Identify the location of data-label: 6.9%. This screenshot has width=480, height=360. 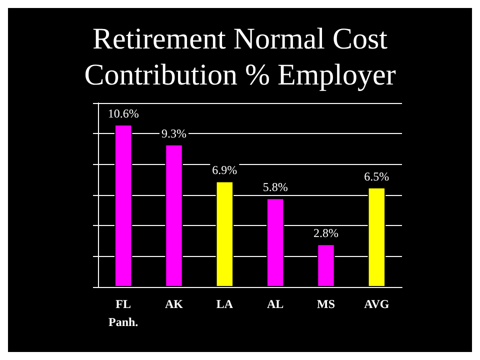
(225, 170).